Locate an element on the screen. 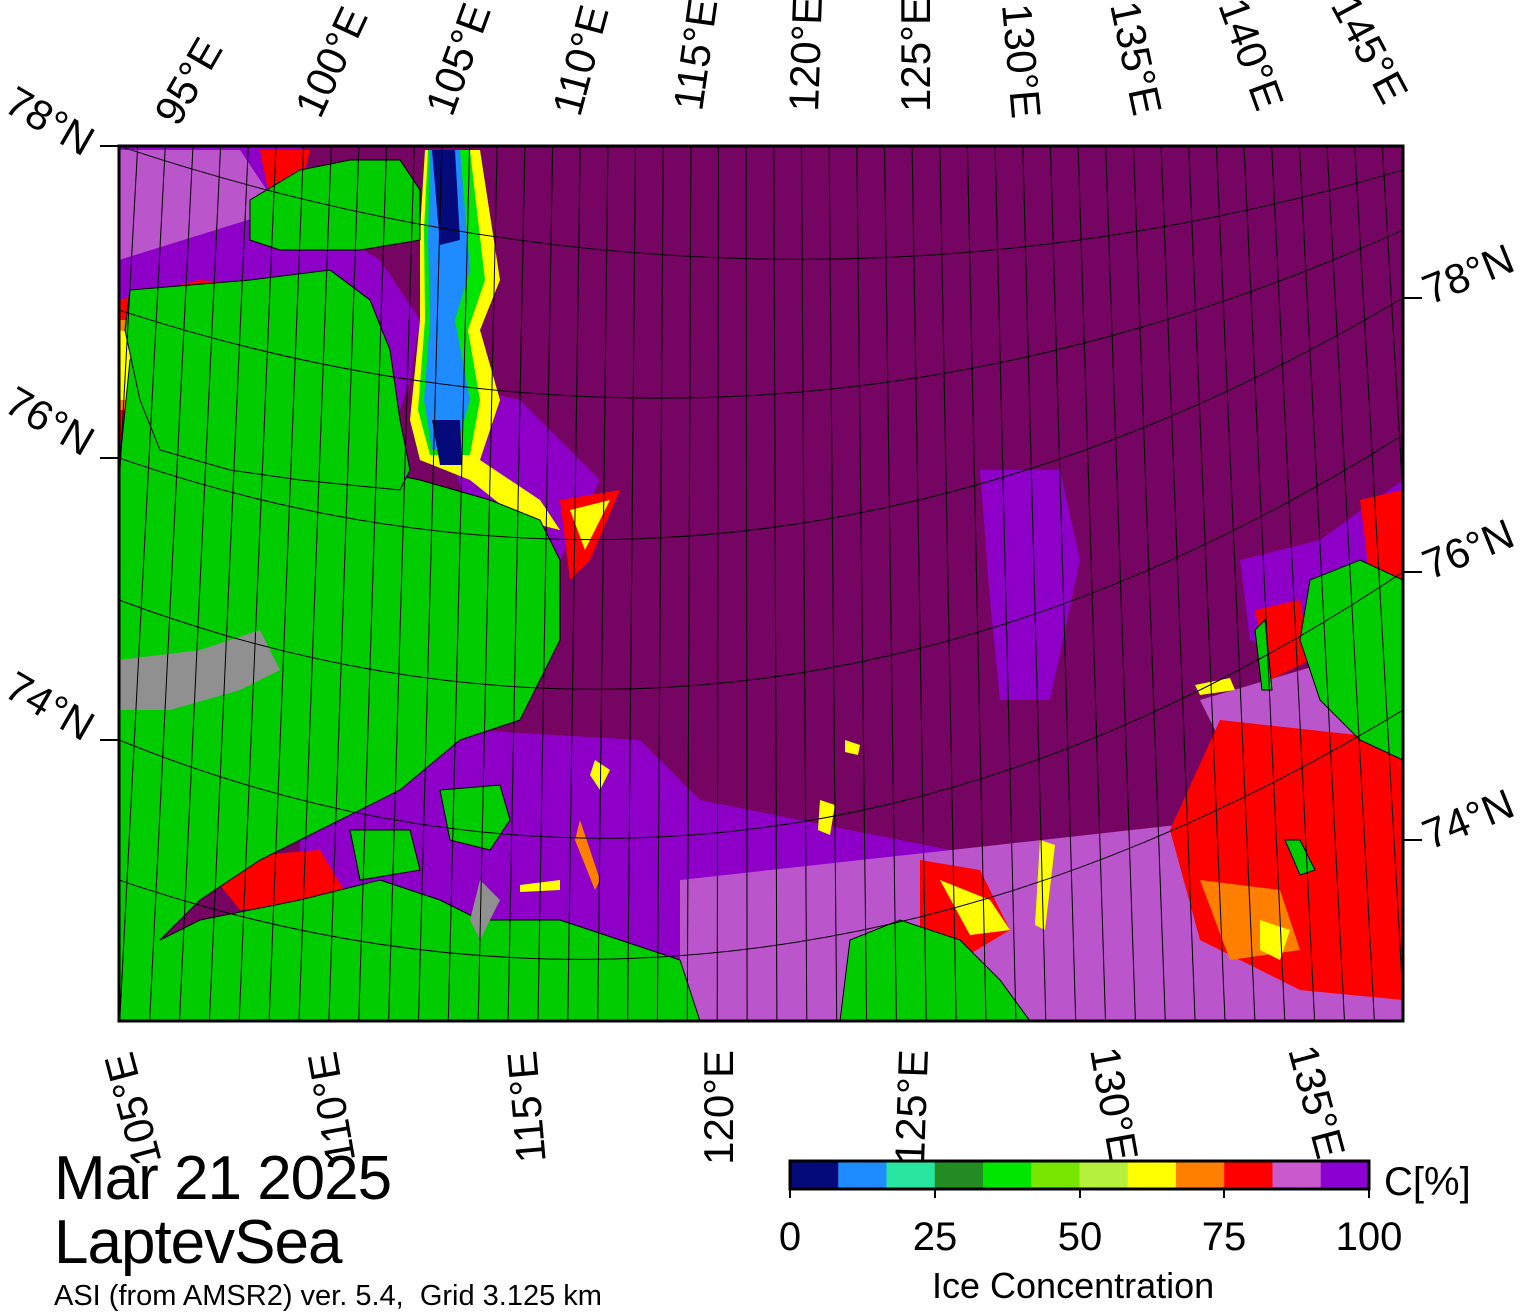  right-latitude-labels: 78°N 76°N 74°N is located at coordinates (1468, 547).